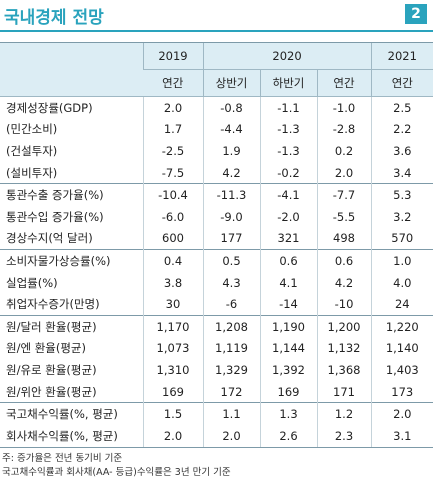 This screenshot has height=500, width=433. I want to click on table-row: (건설투자) -2.5 1.9 -1.3 0.2 3.6, so click(216, 151).